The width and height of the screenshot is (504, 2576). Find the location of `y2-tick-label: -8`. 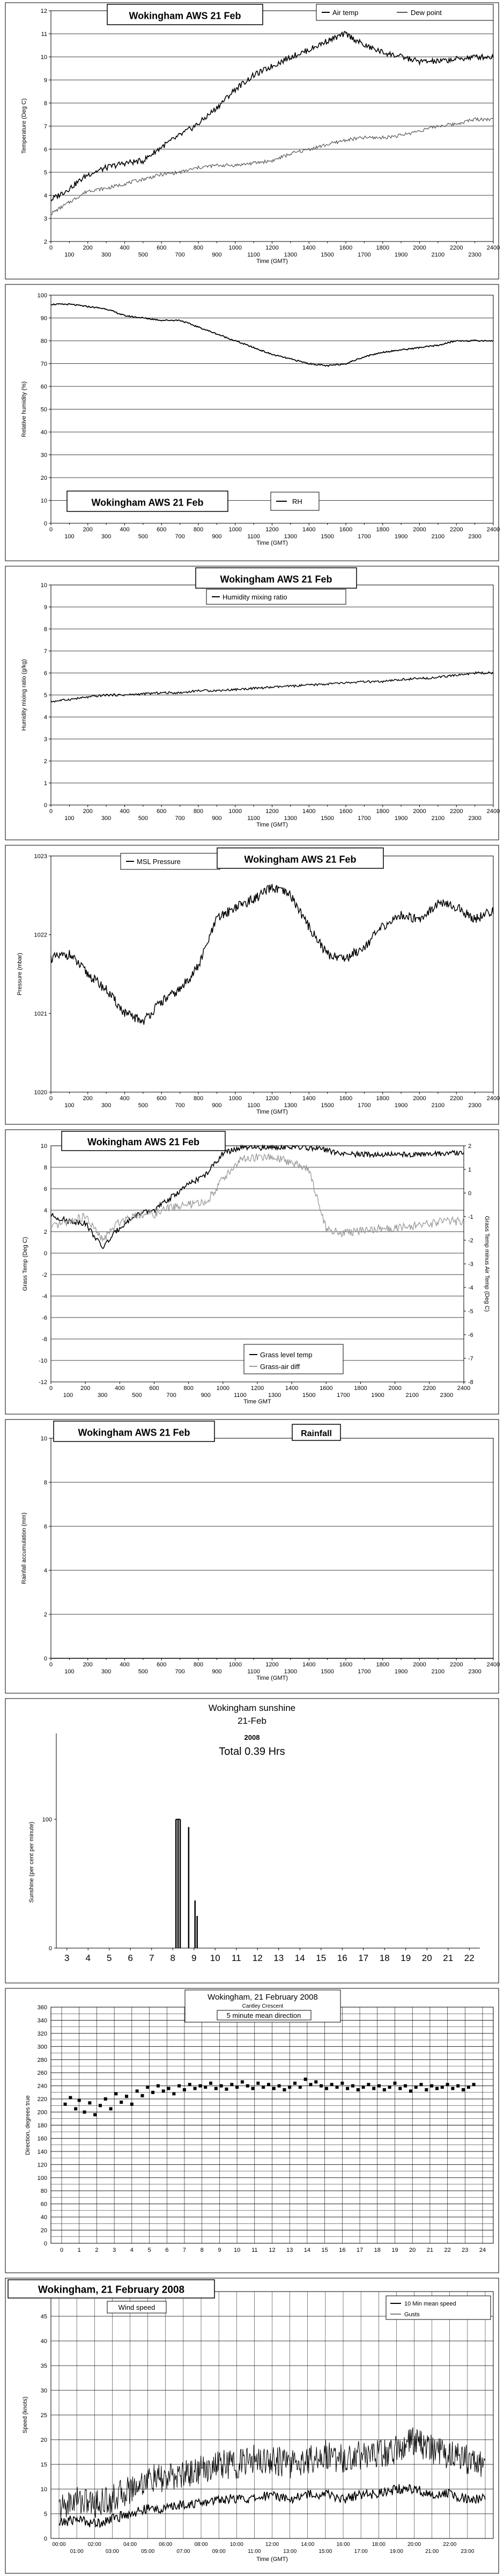

y2-tick-label: -8 is located at coordinates (470, 1382).